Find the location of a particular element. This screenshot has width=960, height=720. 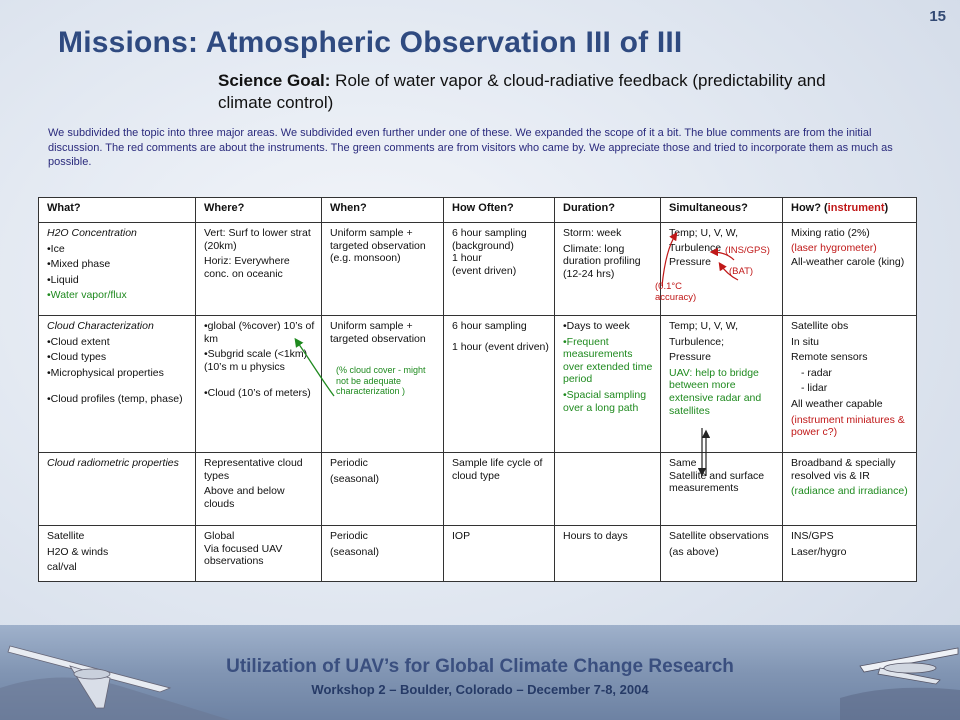

cell-line: All weather capable is located at coordinates (837, 403).